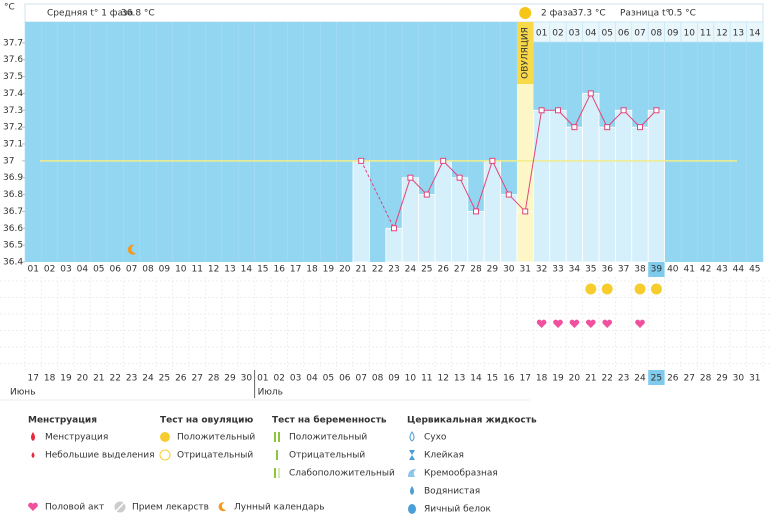 The height and width of the screenshot is (514, 770). What do you see at coordinates (83, 270) in the screenshot?
I see `cycle-day: 04` at bounding box center [83, 270].